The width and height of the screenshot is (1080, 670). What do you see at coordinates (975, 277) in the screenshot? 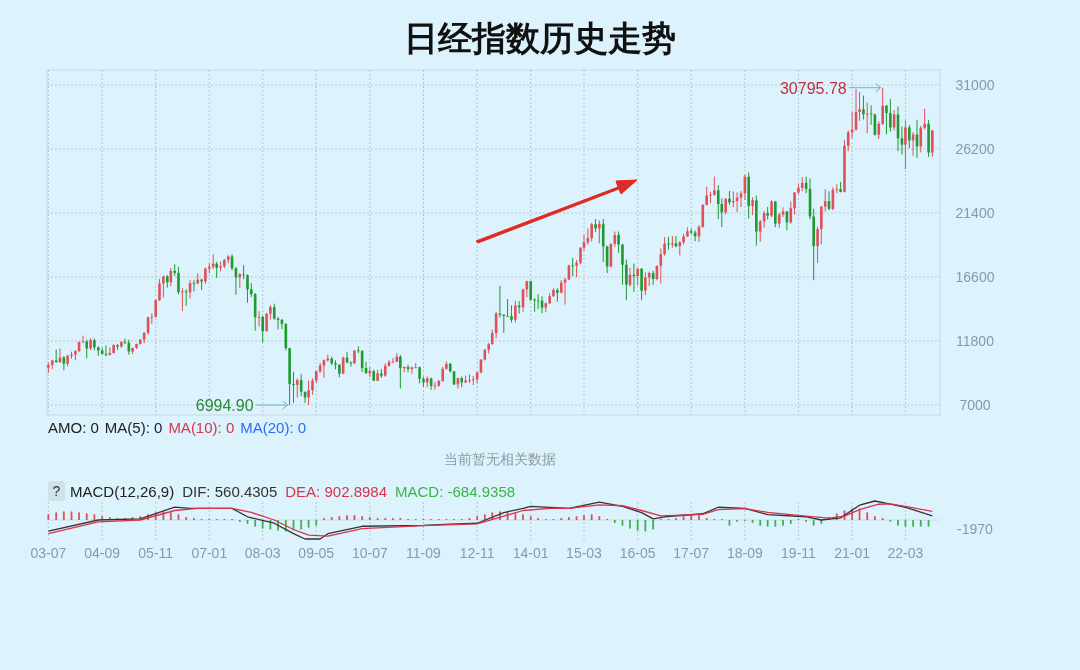
I see `y-tick-label: 16600` at bounding box center [975, 277].